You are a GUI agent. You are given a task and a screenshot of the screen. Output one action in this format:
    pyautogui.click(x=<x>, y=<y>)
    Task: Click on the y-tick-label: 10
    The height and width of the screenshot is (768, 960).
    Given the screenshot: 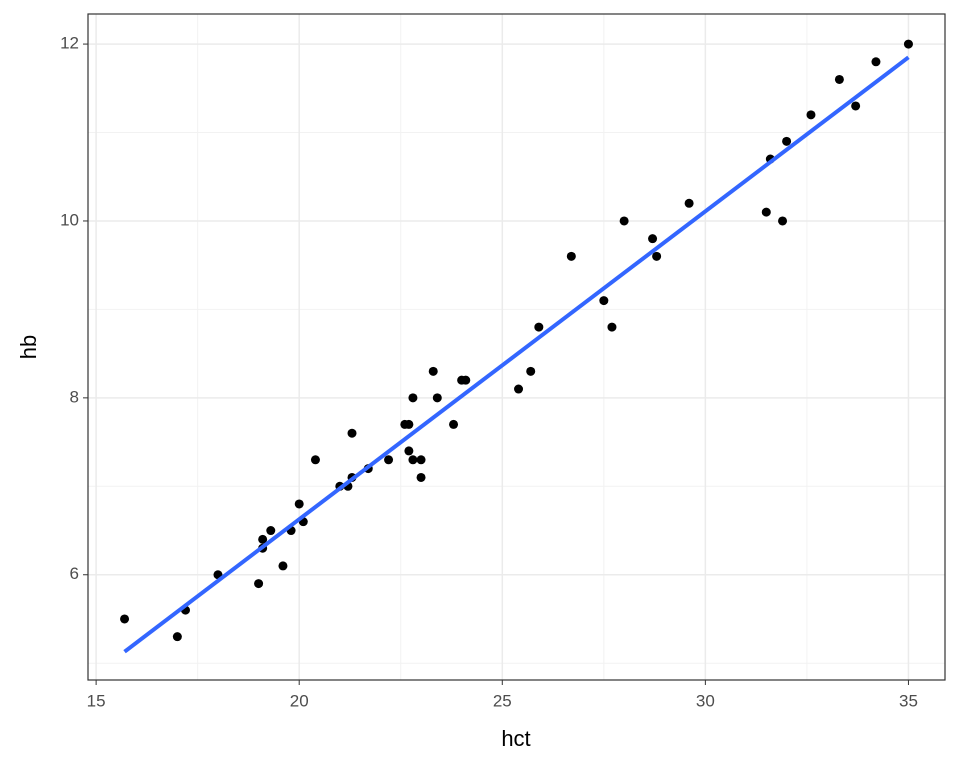 What is the action you would take?
    pyautogui.click(x=69, y=219)
    